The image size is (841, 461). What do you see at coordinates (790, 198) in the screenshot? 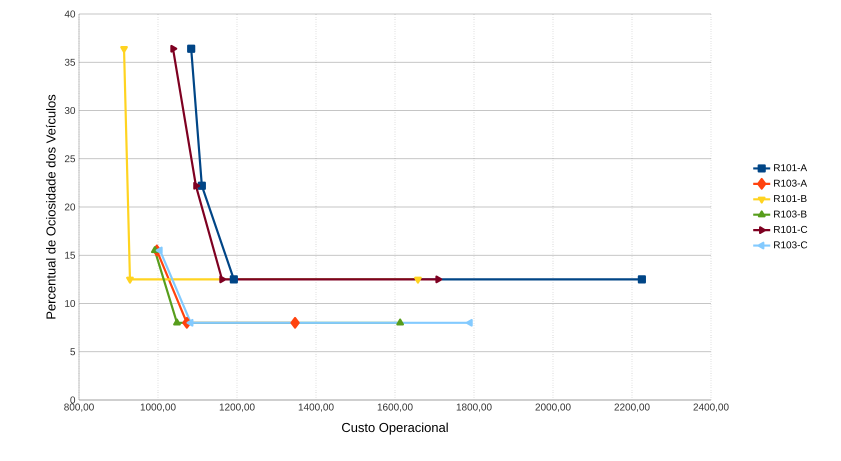
I see `legend-label: R101-B` at bounding box center [790, 198].